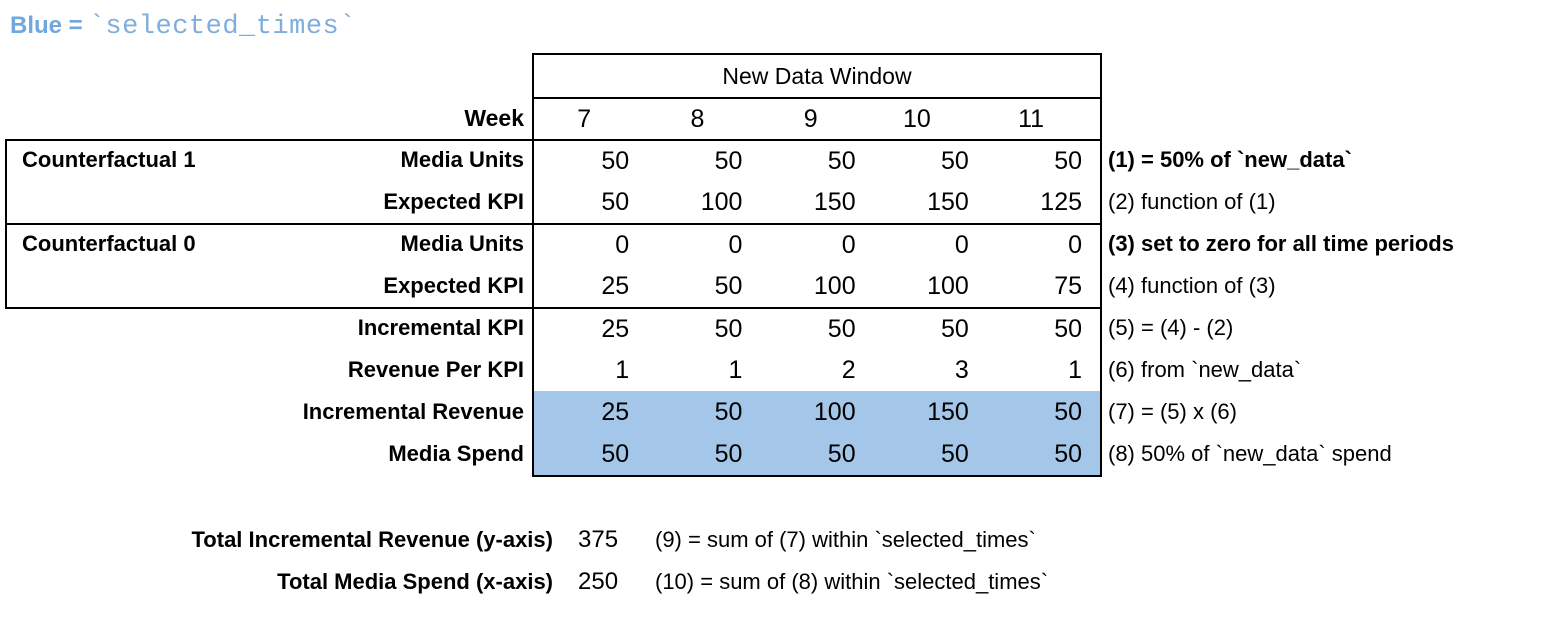 This screenshot has height=620, width=1544. What do you see at coordinates (440, 327) in the screenshot?
I see `row-label-text: Incremental KPI` at bounding box center [440, 327].